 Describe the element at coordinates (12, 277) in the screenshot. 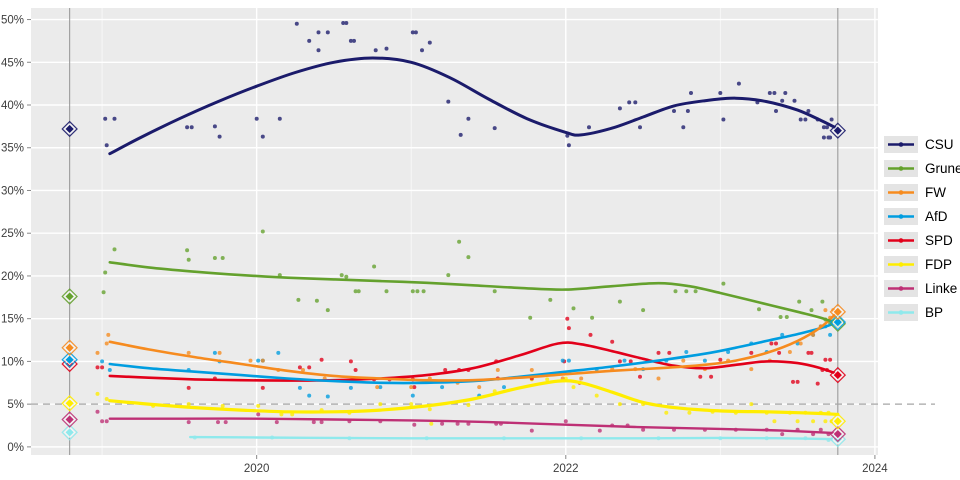

I see `y-tick-label: 20%` at that location.